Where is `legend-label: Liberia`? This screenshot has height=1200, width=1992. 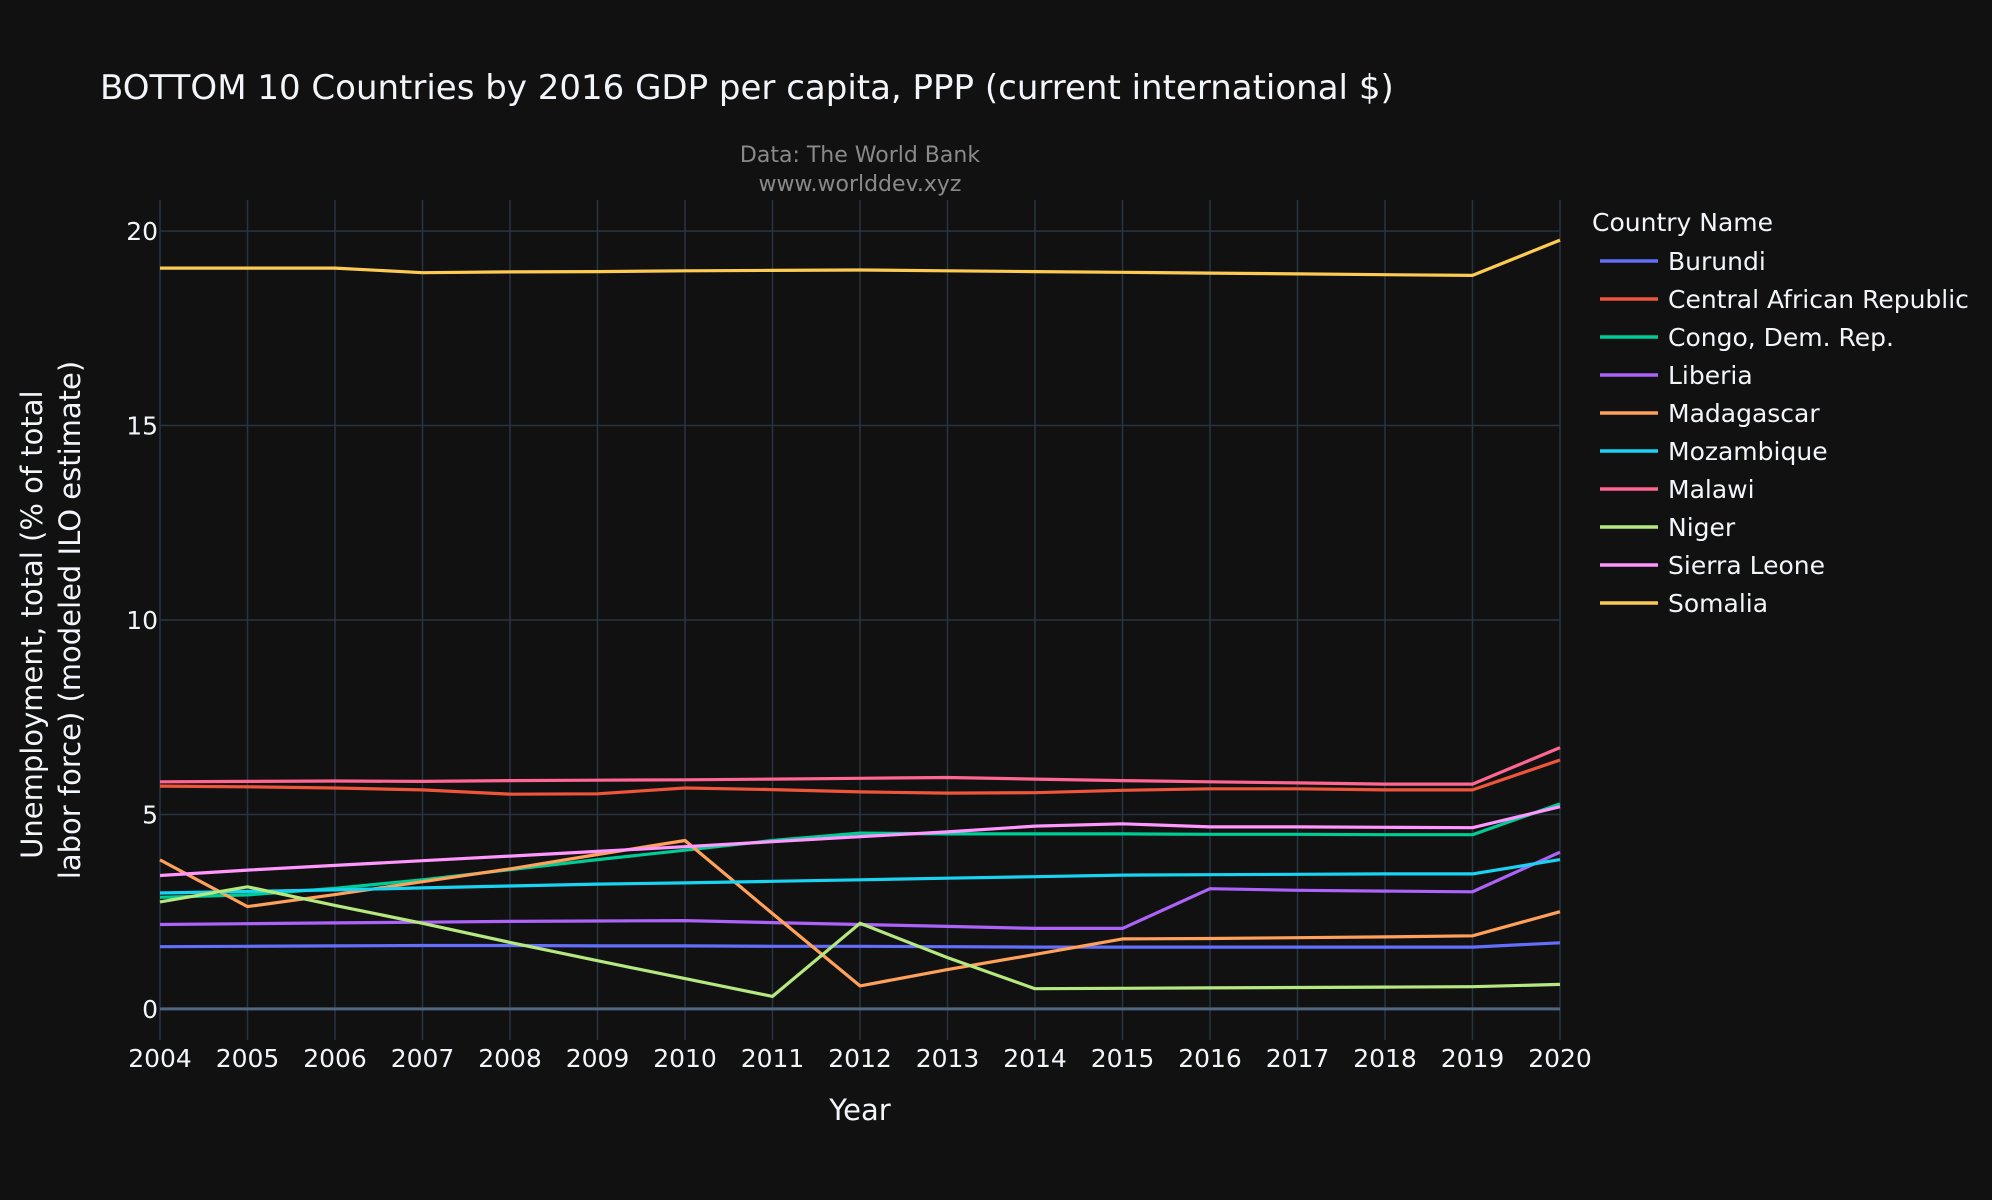
legend-label: Liberia is located at coordinates (1710, 375).